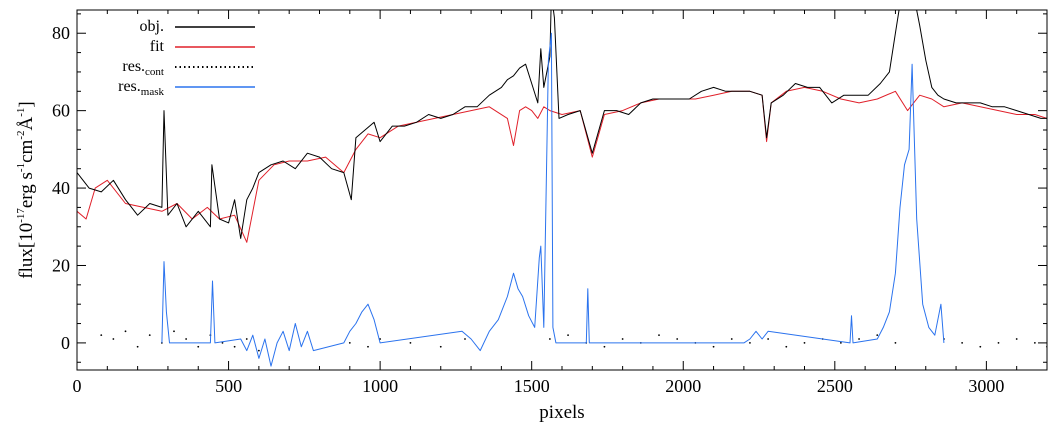  Describe the element at coordinates (228, 386) in the screenshot. I see `x-tick-label: 500` at that location.